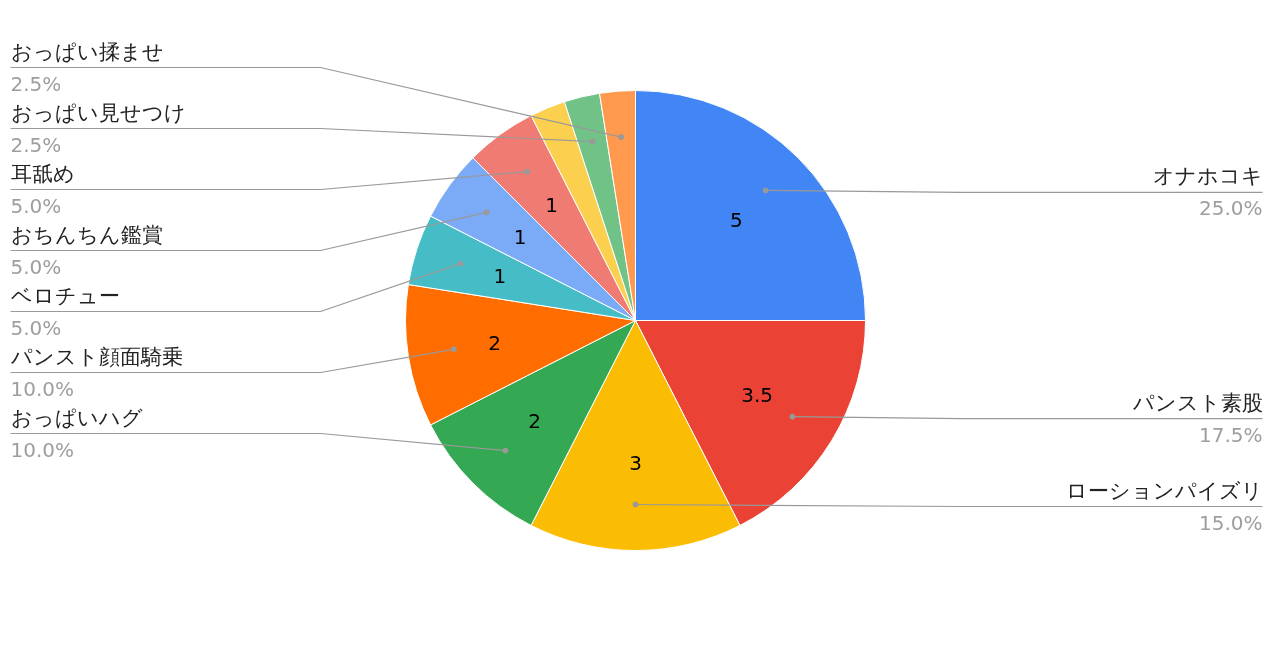  I want to click on slice-label: 耳舐め, so click(42, 173).